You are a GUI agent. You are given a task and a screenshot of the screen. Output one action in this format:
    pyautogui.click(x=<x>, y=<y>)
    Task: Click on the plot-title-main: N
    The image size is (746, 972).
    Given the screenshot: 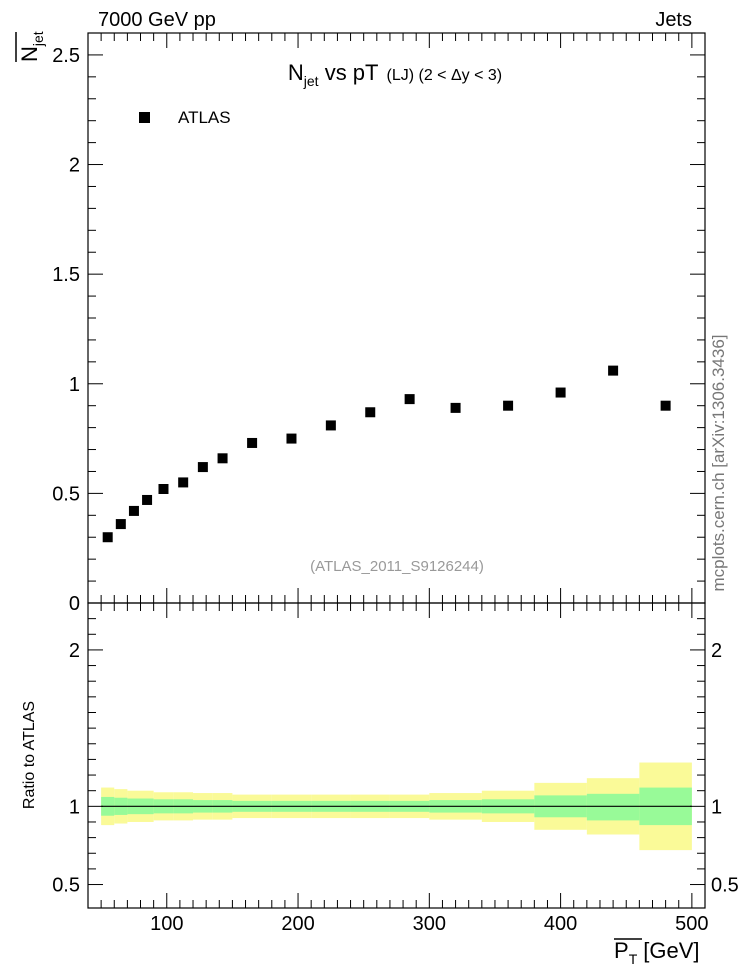 What is the action you would take?
    pyautogui.click(x=296, y=72)
    